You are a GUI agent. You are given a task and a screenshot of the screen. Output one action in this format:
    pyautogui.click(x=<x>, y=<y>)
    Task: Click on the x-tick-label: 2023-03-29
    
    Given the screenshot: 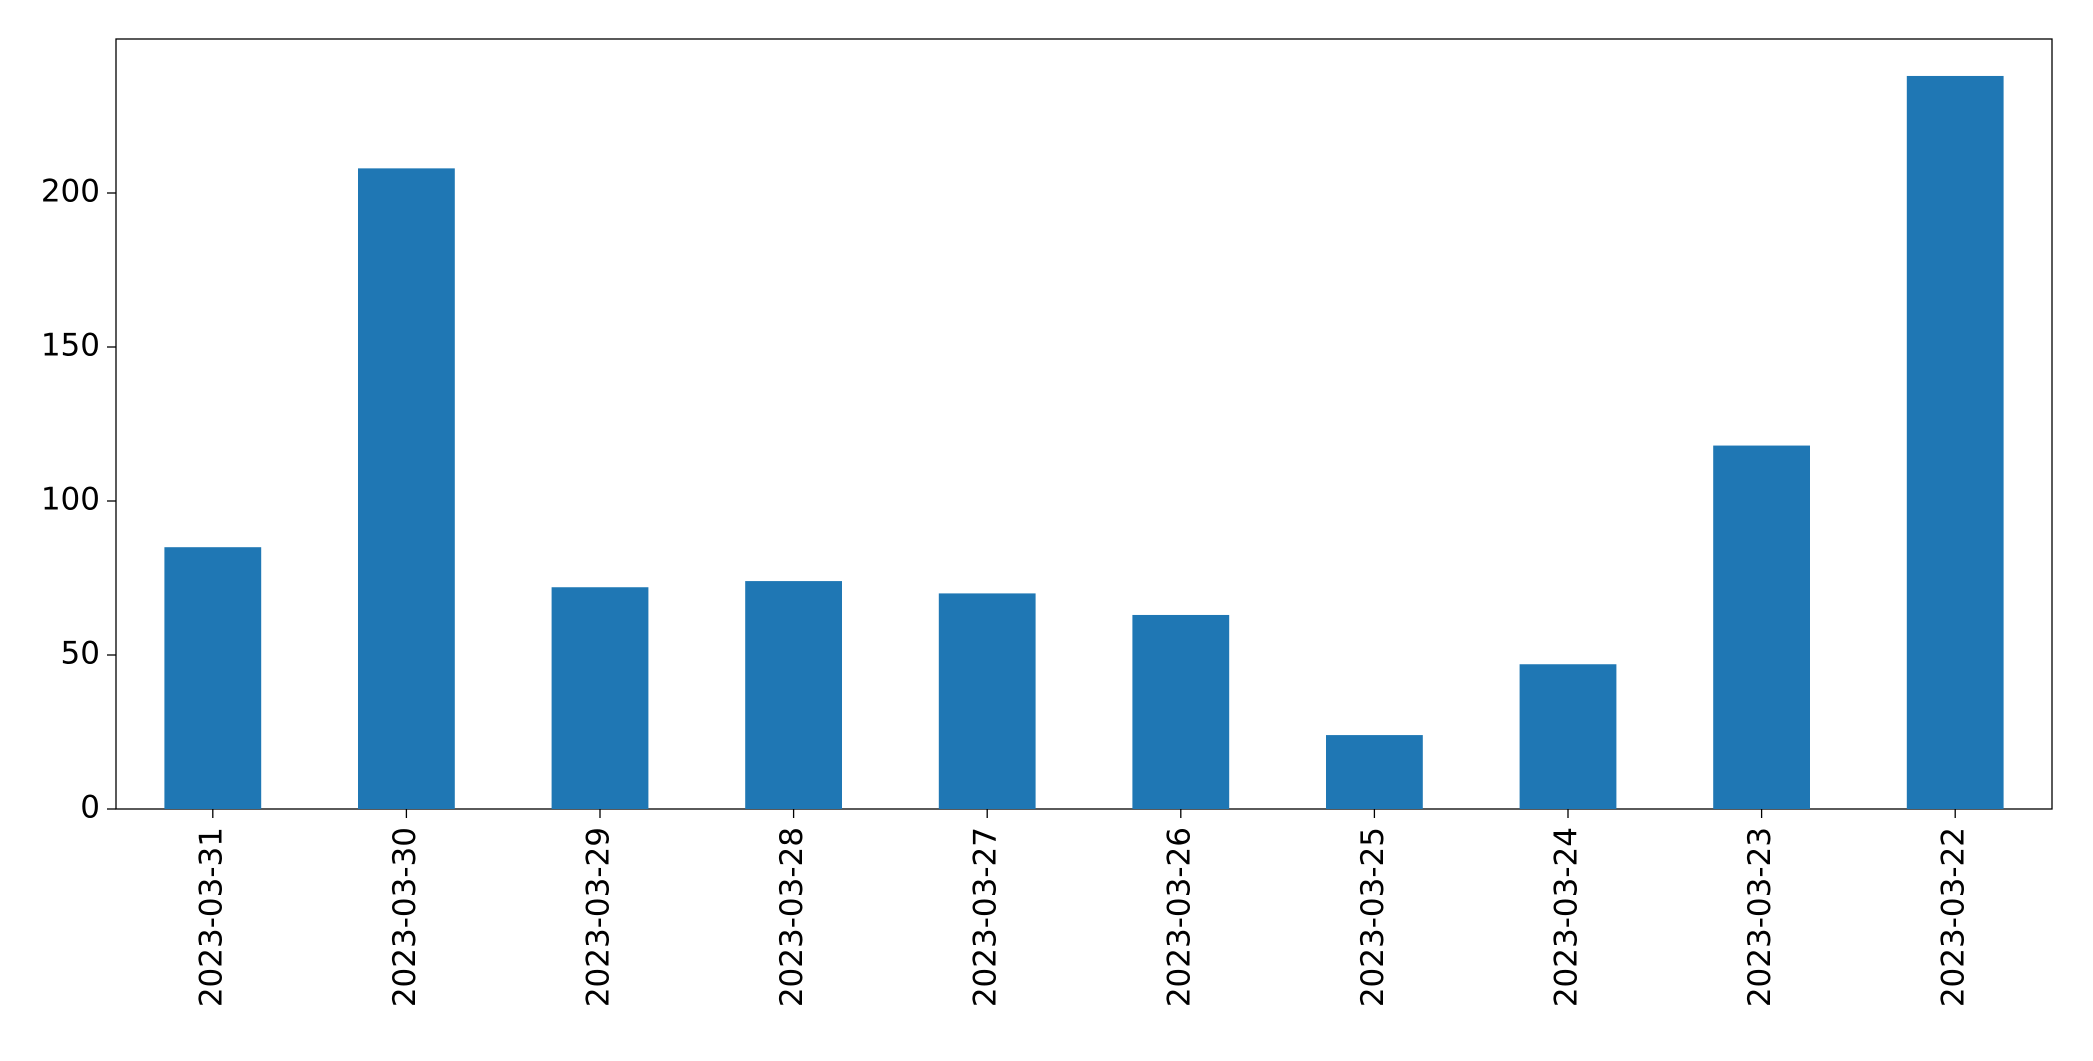 What is the action you would take?
    pyautogui.click(x=599, y=917)
    